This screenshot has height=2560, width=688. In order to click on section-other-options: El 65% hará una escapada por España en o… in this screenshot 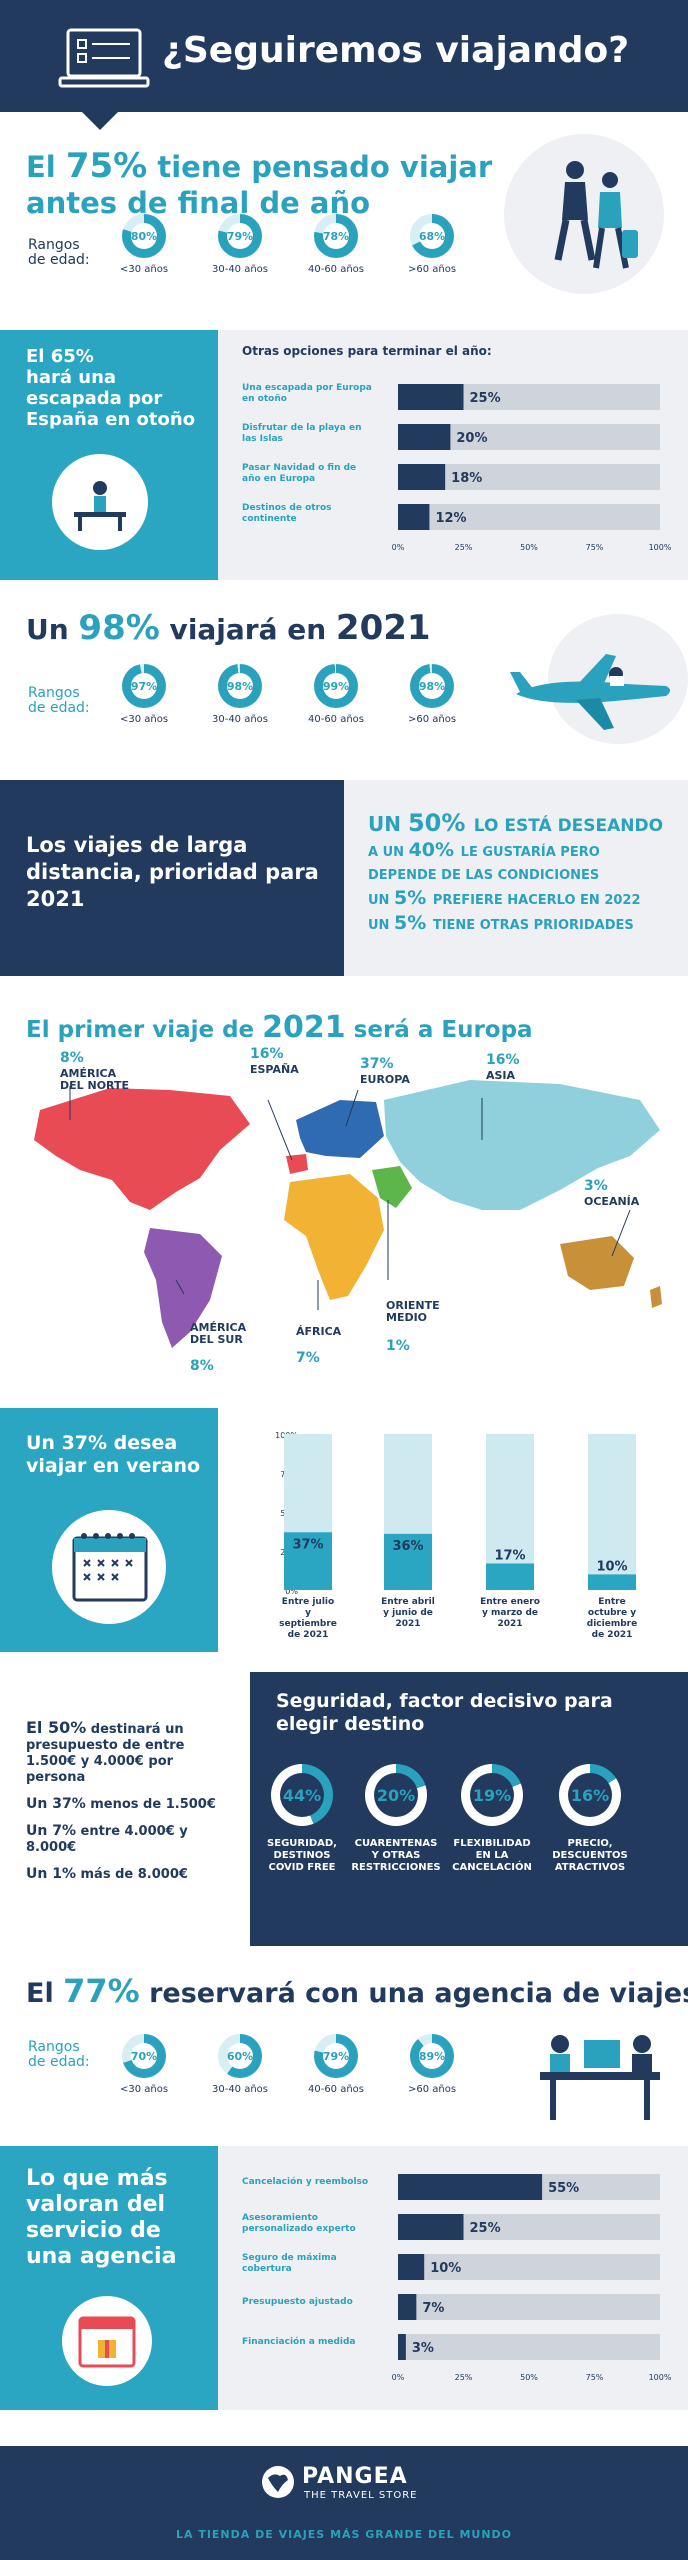, I will do `click(344, 455)`.